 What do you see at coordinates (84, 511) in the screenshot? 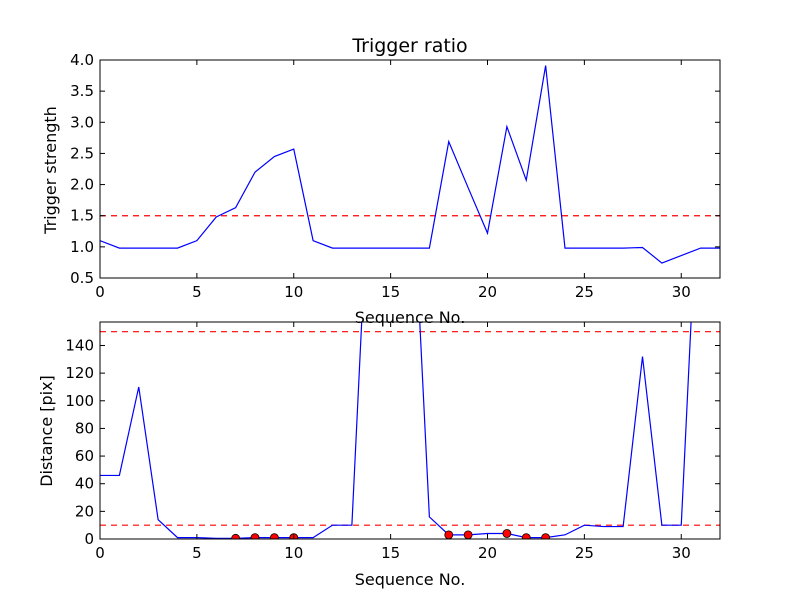
I see `bottom-chart-y-tick-label-1: 20` at bounding box center [84, 511].